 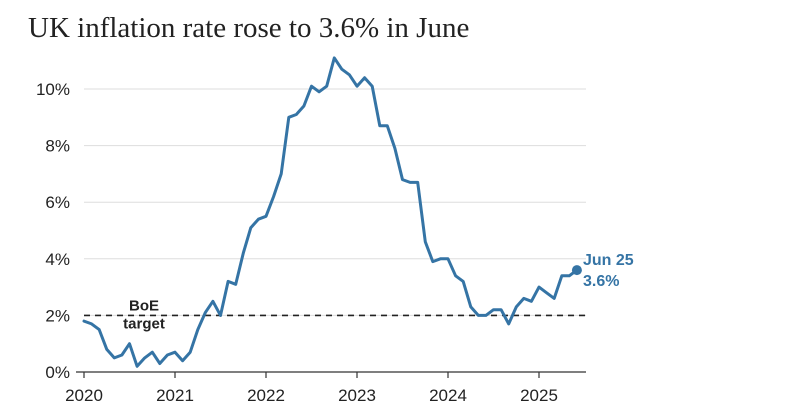 What do you see at coordinates (448, 395) in the screenshot?
I see `x-tick-label: 2024` at bounding box center [448, 395].